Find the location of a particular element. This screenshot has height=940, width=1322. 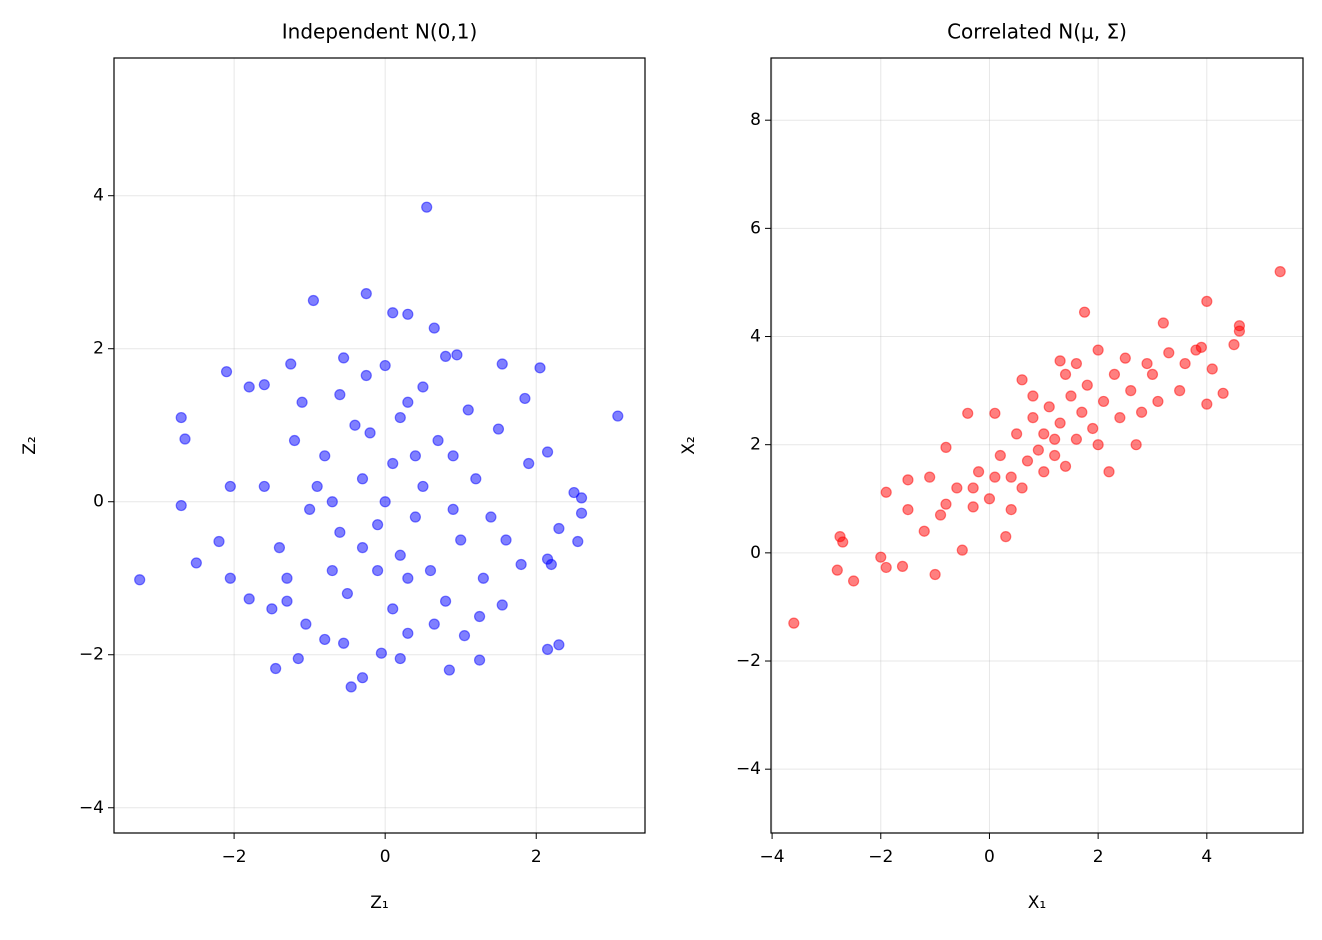

x-axis-label: X₁ is located at coordinates (1037, 903).